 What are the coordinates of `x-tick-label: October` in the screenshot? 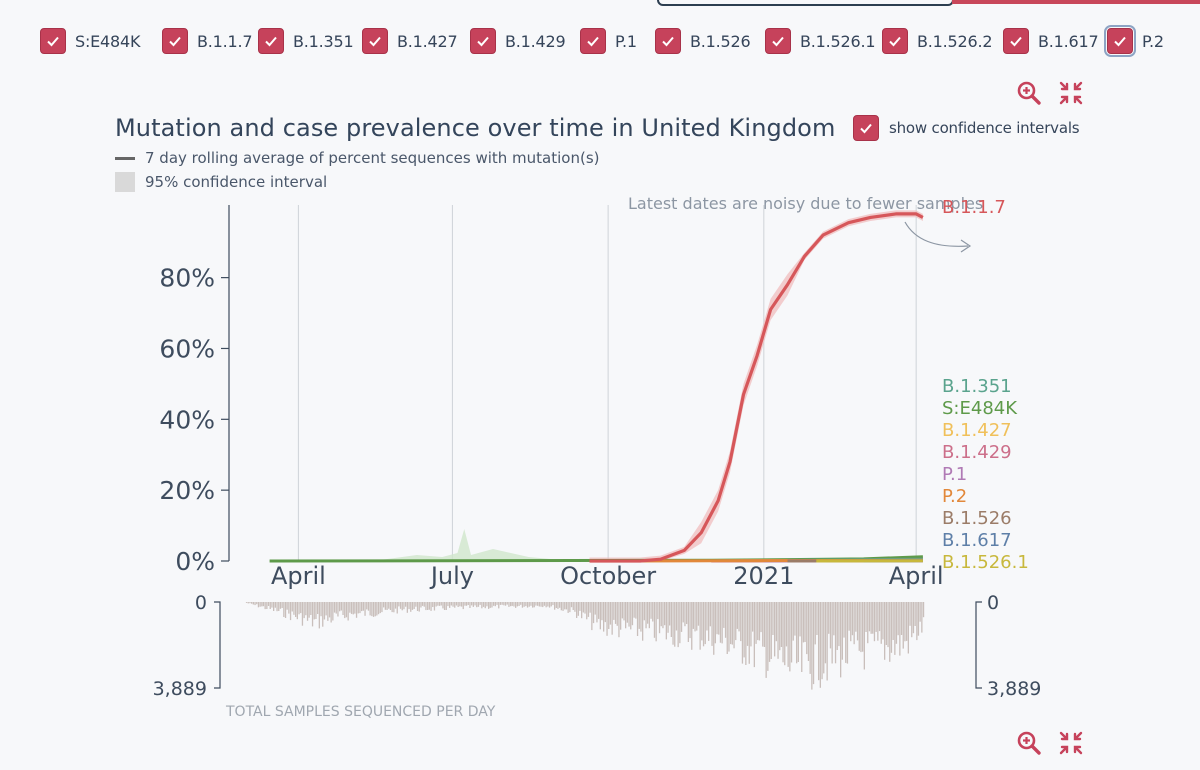 It's located at (608, 576).